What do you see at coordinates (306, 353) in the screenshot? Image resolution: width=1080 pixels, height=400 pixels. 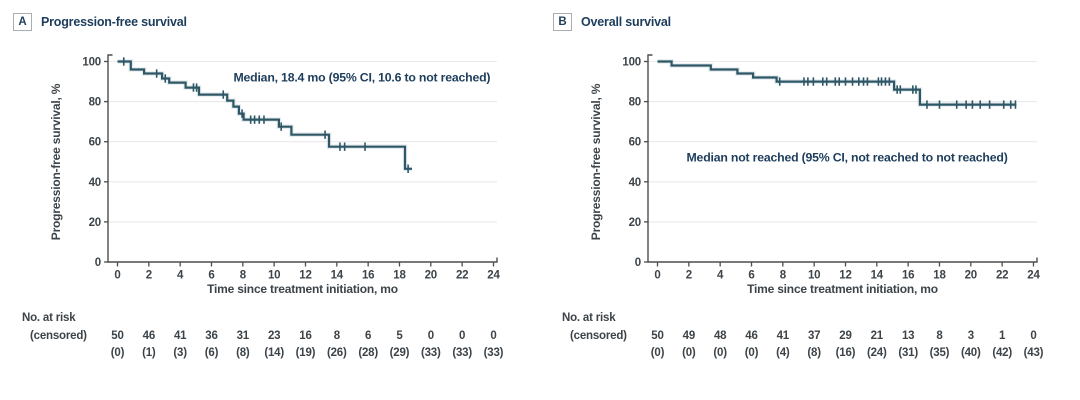 I see `censored-count: (19)` at bounding box center [306, 353].